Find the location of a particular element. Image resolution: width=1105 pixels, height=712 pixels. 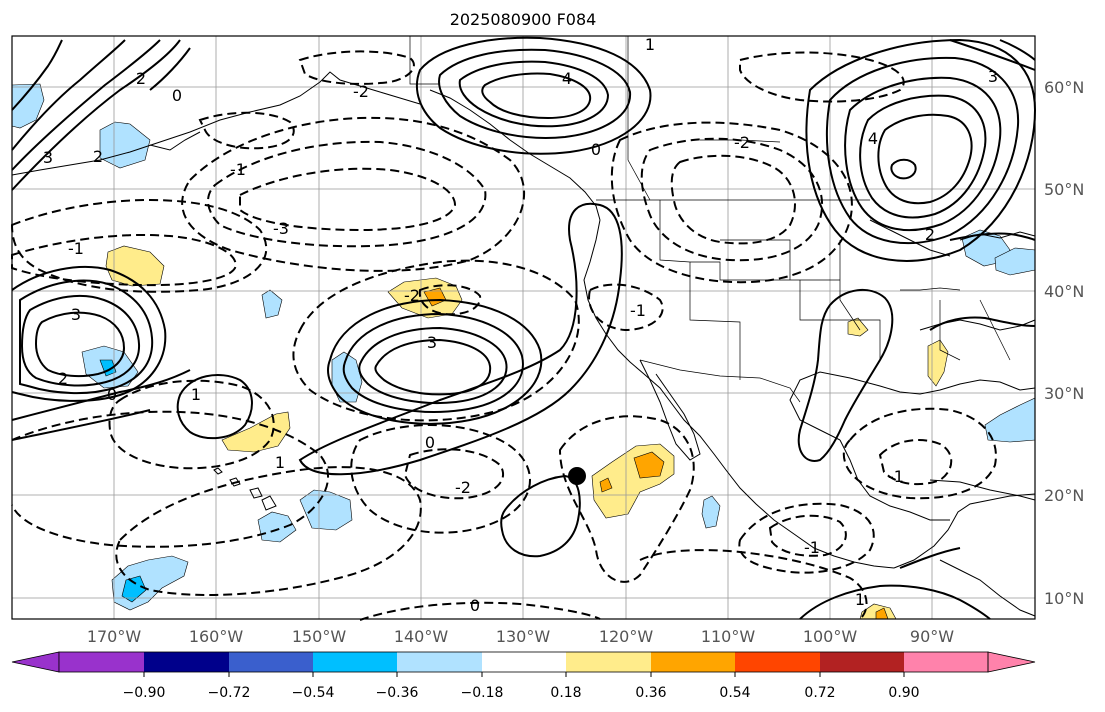

colorbar-min-extend is located at coordinates (35, 662).